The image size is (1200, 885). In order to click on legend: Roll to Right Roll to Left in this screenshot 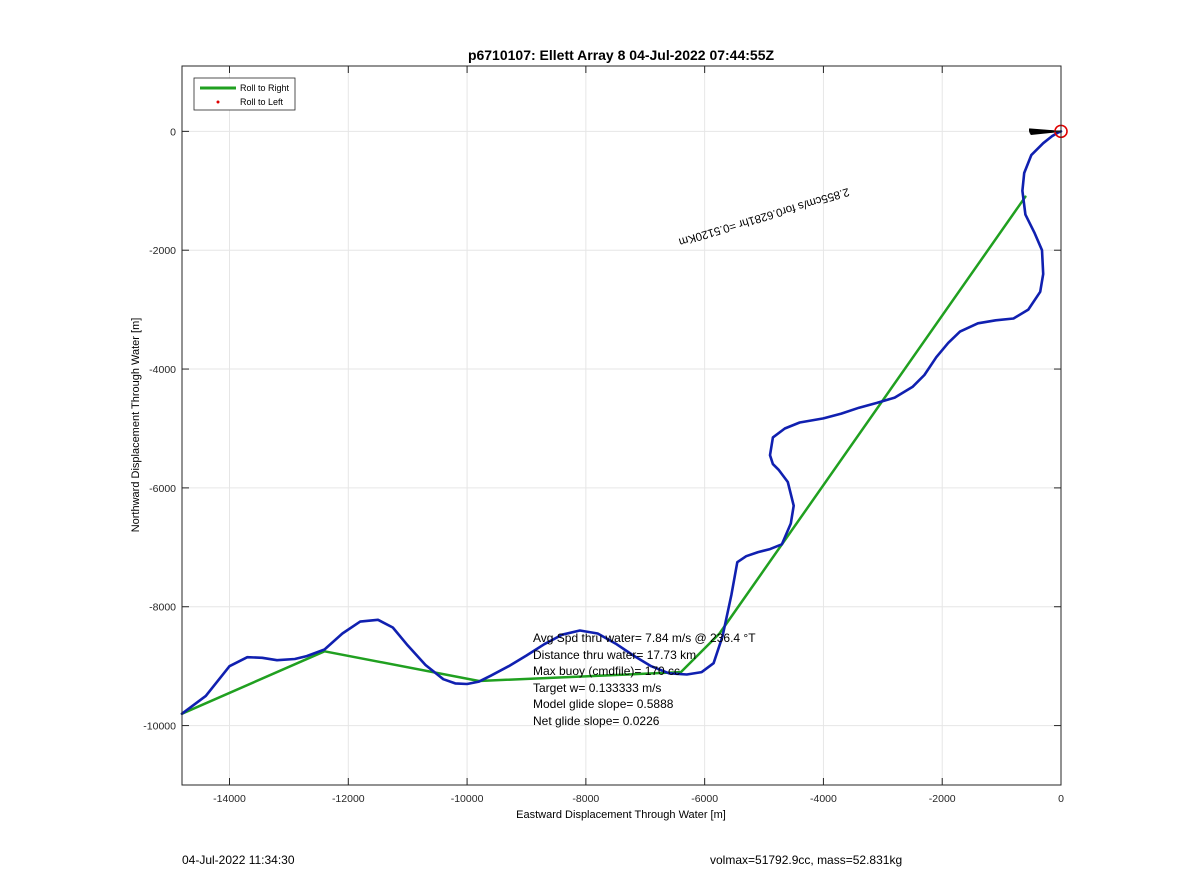, I will do `click(244, 94)`.